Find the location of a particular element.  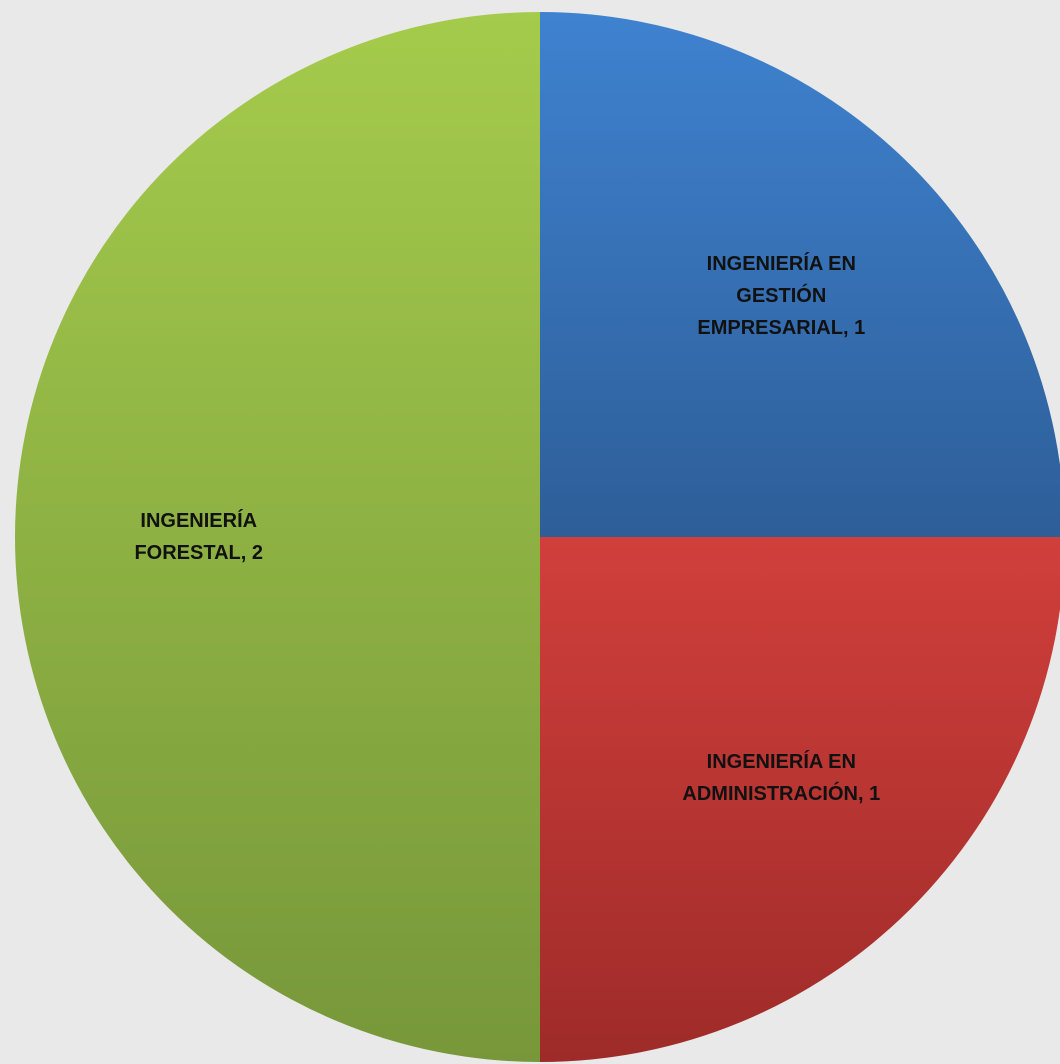

label-box: INGENIERÍA FORESTAL2 is located at coordinates (198, 537).